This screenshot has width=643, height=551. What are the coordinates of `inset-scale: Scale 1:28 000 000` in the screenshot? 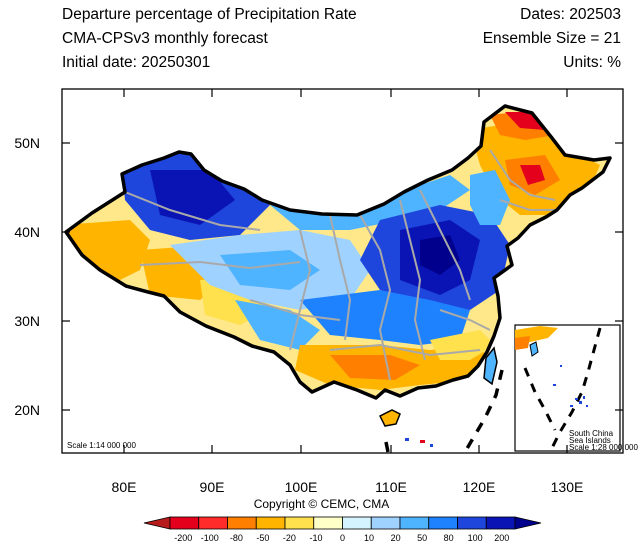 It's located at (603, 447).